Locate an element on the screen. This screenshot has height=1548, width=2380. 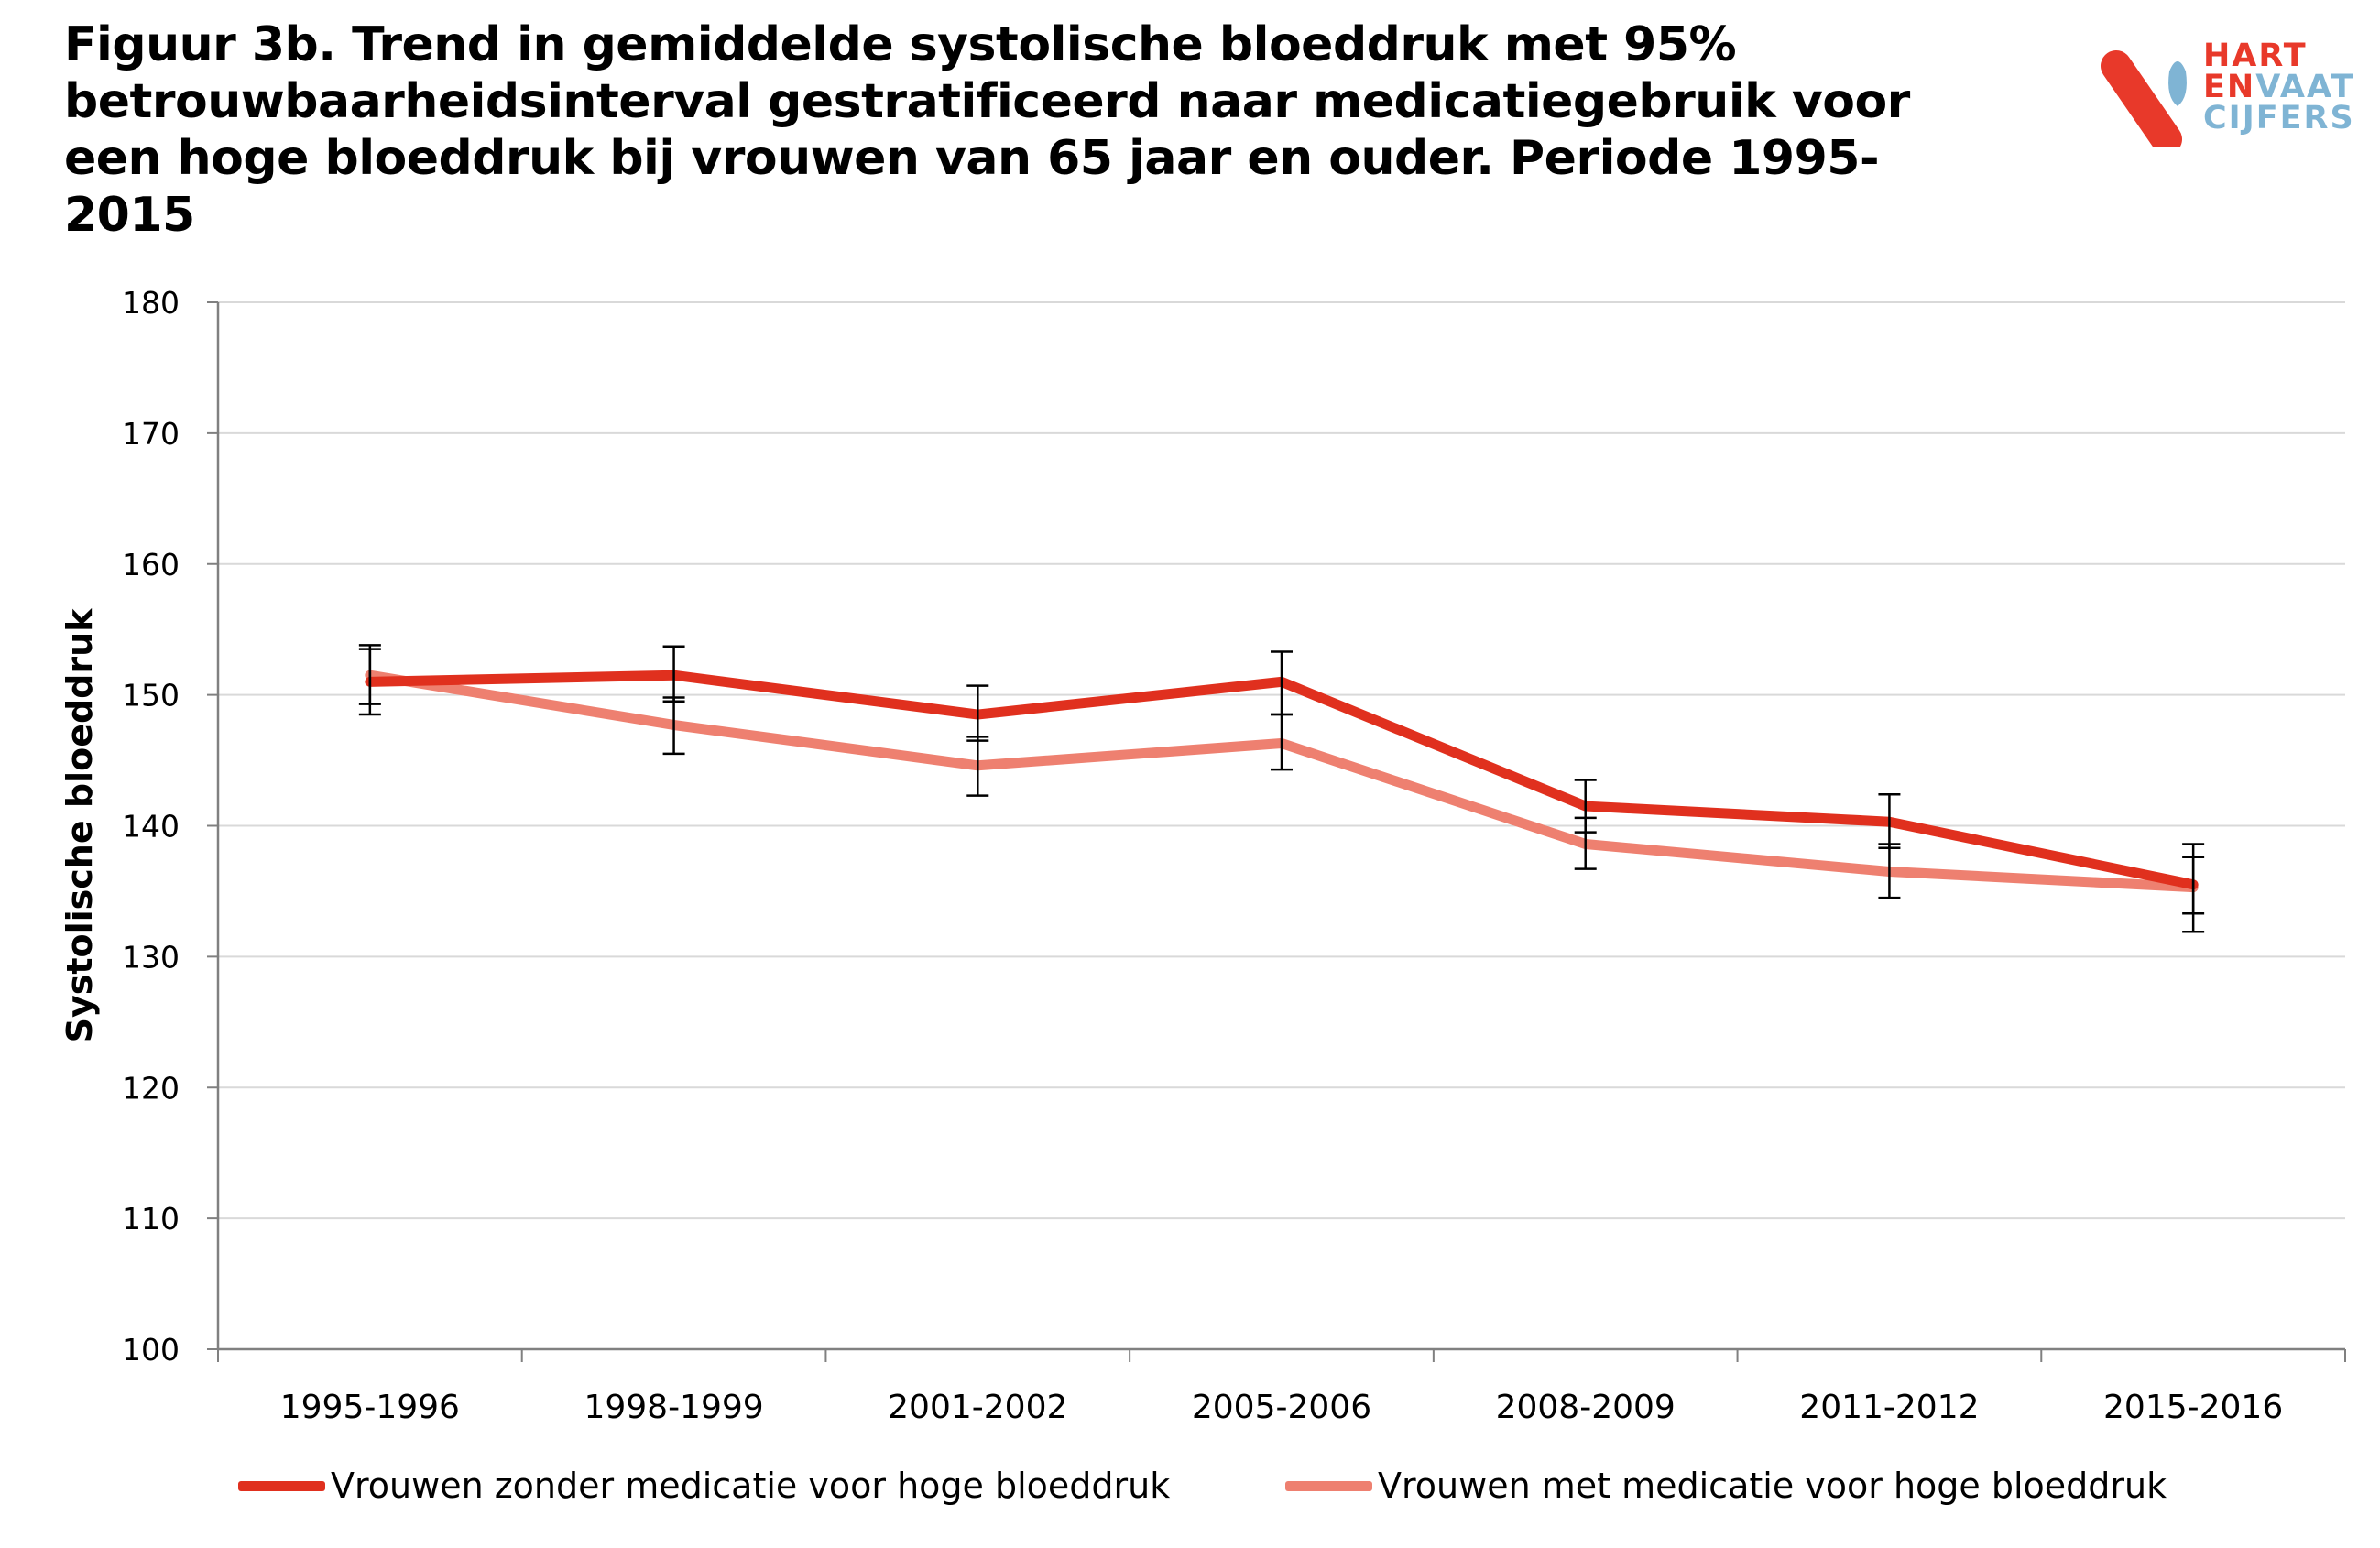
x-tick-label-1998-1999: 1998-1999 is located at coordinates (673, 1407).